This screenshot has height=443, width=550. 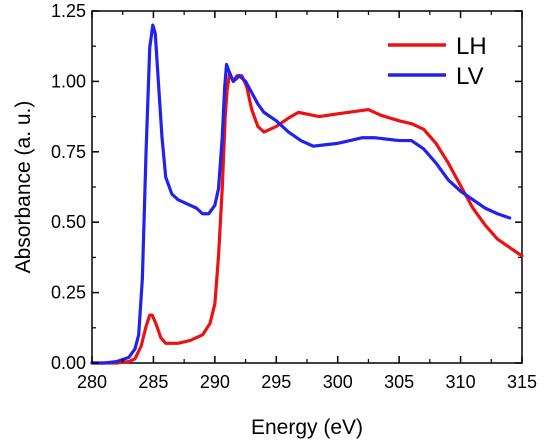 I want to click on y-tick-label: 0.75, so click(x=68, y=152).